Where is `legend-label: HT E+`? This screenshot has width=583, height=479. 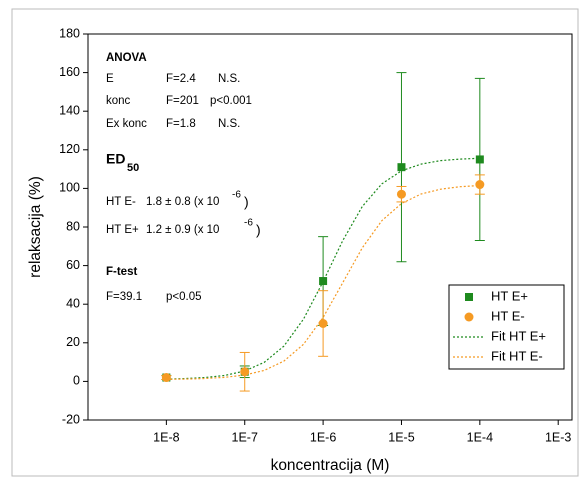 legend-label: HT E+ is located at coordinates (509, 295).